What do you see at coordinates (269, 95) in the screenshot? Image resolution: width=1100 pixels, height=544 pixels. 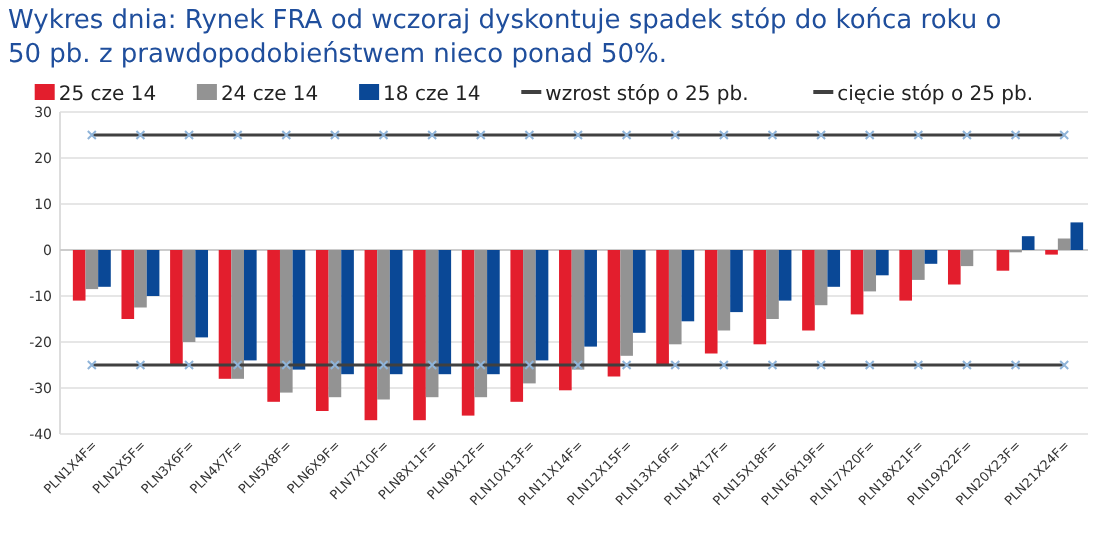 I see `legend-label: 24 cze 14` at bounding box center [269, 95].